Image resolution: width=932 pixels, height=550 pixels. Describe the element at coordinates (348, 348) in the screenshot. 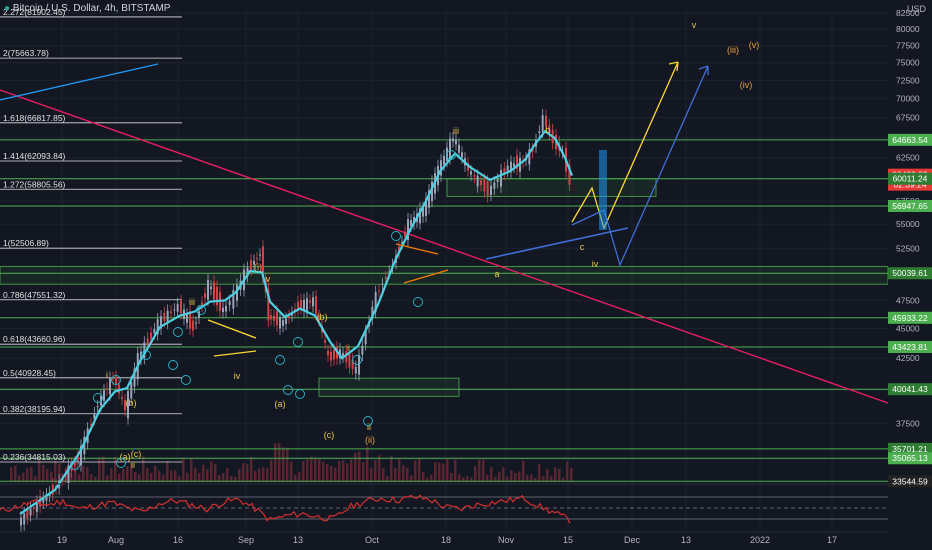

I see `wave-label: i` at that location.